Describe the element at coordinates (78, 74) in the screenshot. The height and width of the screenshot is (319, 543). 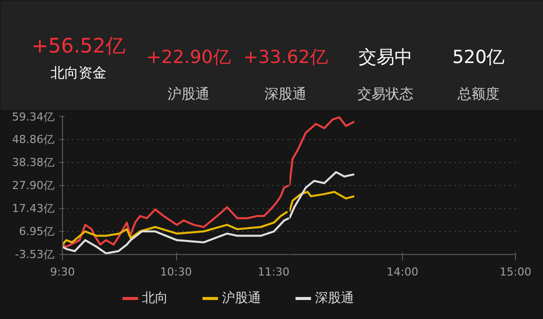
I see `text: 北向资金` at that location.